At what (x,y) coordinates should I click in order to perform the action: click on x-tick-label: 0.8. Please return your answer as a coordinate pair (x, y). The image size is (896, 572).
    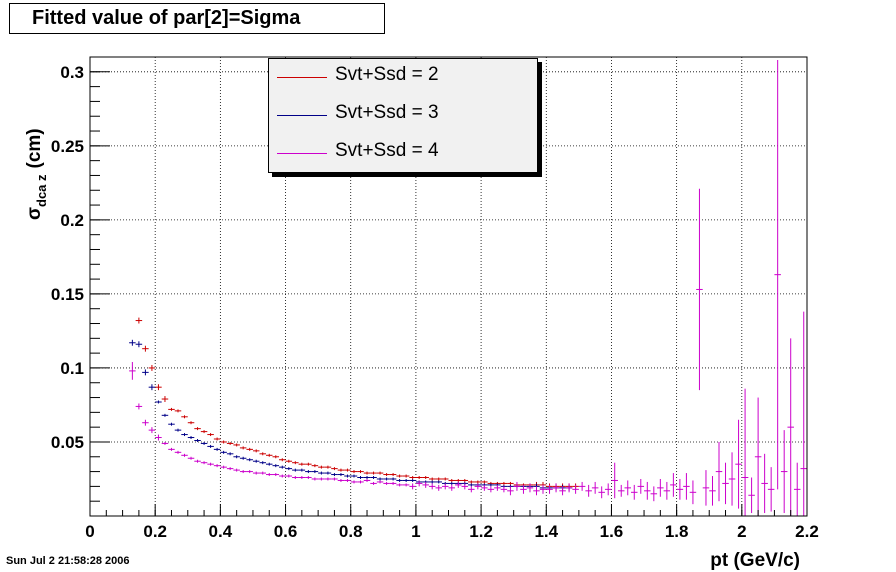
    Looking at the image, I should click on (351, 531).